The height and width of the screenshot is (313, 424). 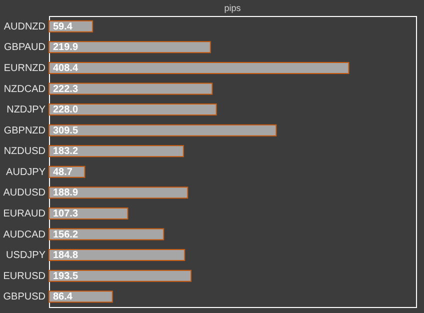 I want to click on chart-title: pips, so click(x=233, y=8).